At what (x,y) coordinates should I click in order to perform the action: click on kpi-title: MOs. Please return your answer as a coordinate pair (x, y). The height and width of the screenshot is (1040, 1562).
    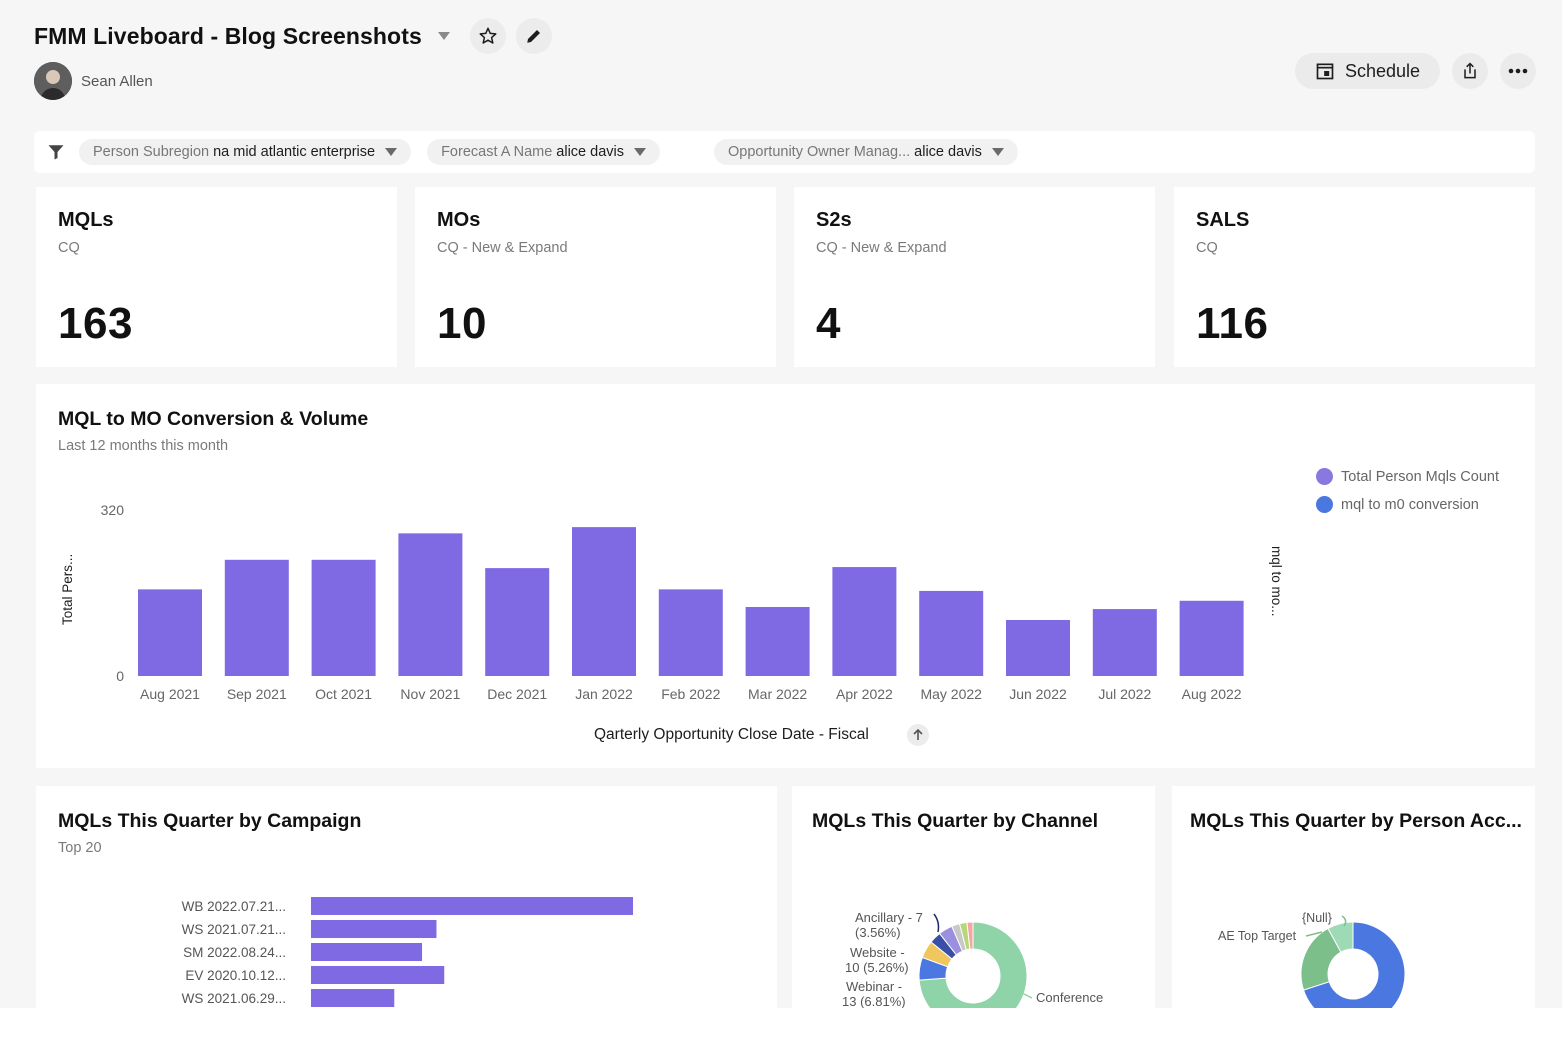
    Looking at the image, I should click on (459, 220).